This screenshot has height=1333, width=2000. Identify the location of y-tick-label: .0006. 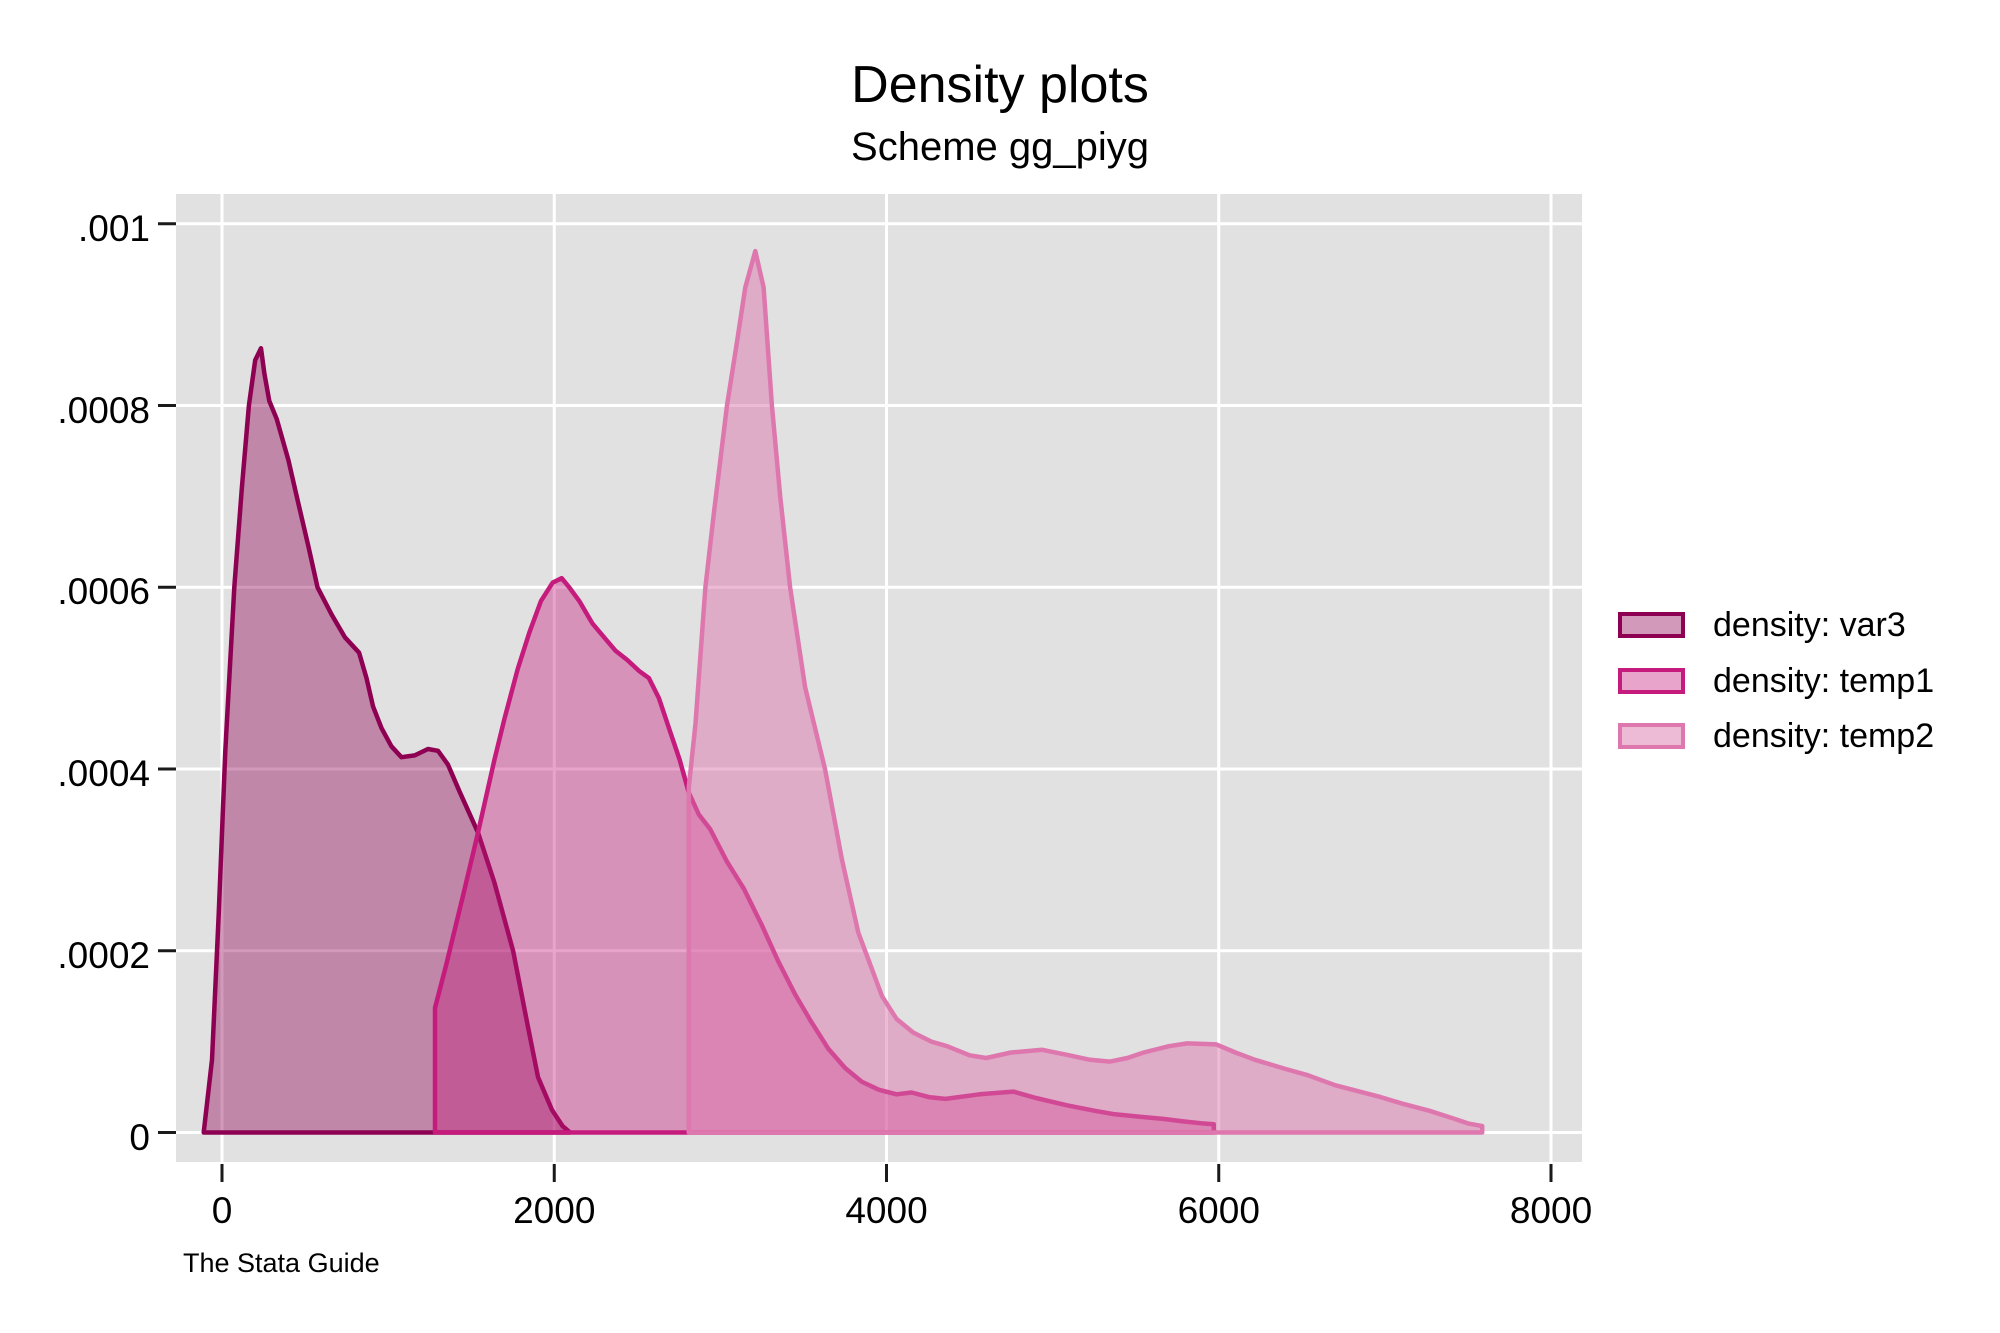
(103, 592).